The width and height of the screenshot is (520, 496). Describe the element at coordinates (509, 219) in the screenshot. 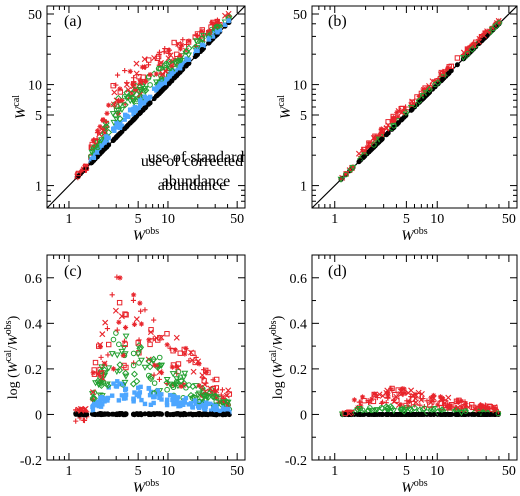

I see `x-tick-label: 50` at that location.